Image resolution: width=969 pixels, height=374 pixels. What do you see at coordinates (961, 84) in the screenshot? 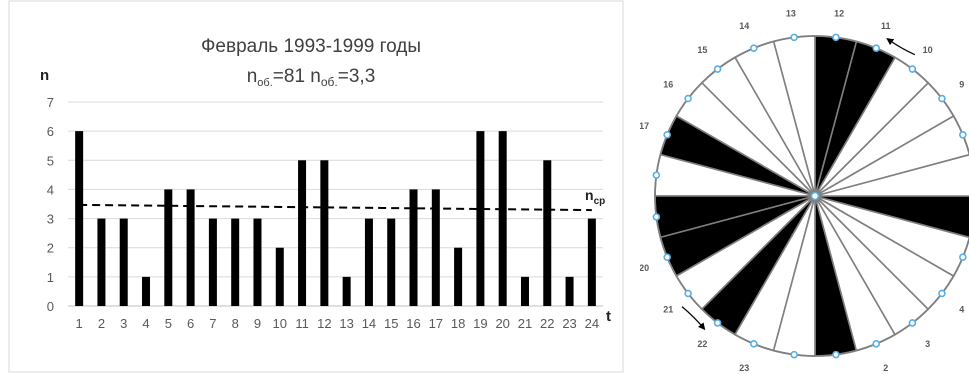
I see `wheel-sector-label: 9` at bounding box center [961, 84].